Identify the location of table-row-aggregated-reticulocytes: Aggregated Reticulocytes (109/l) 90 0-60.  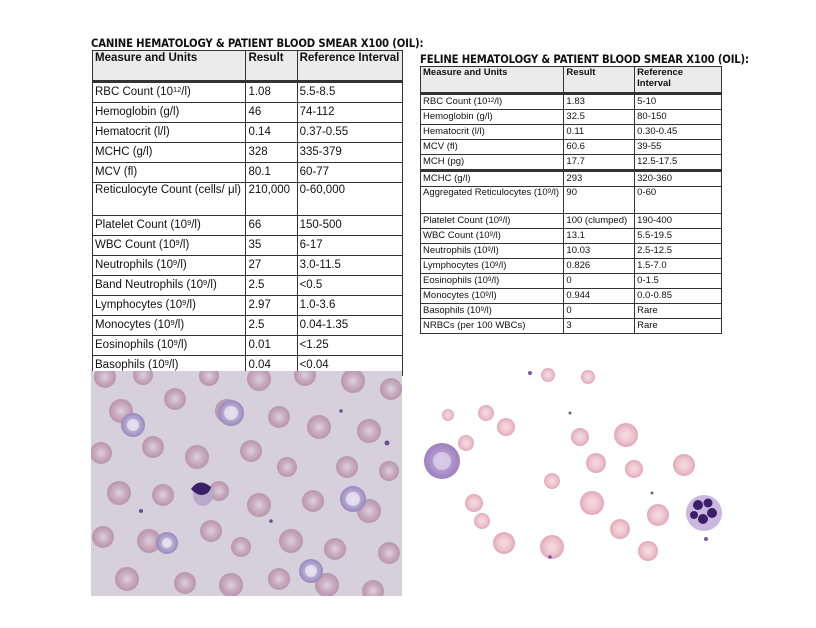
(570, 200).